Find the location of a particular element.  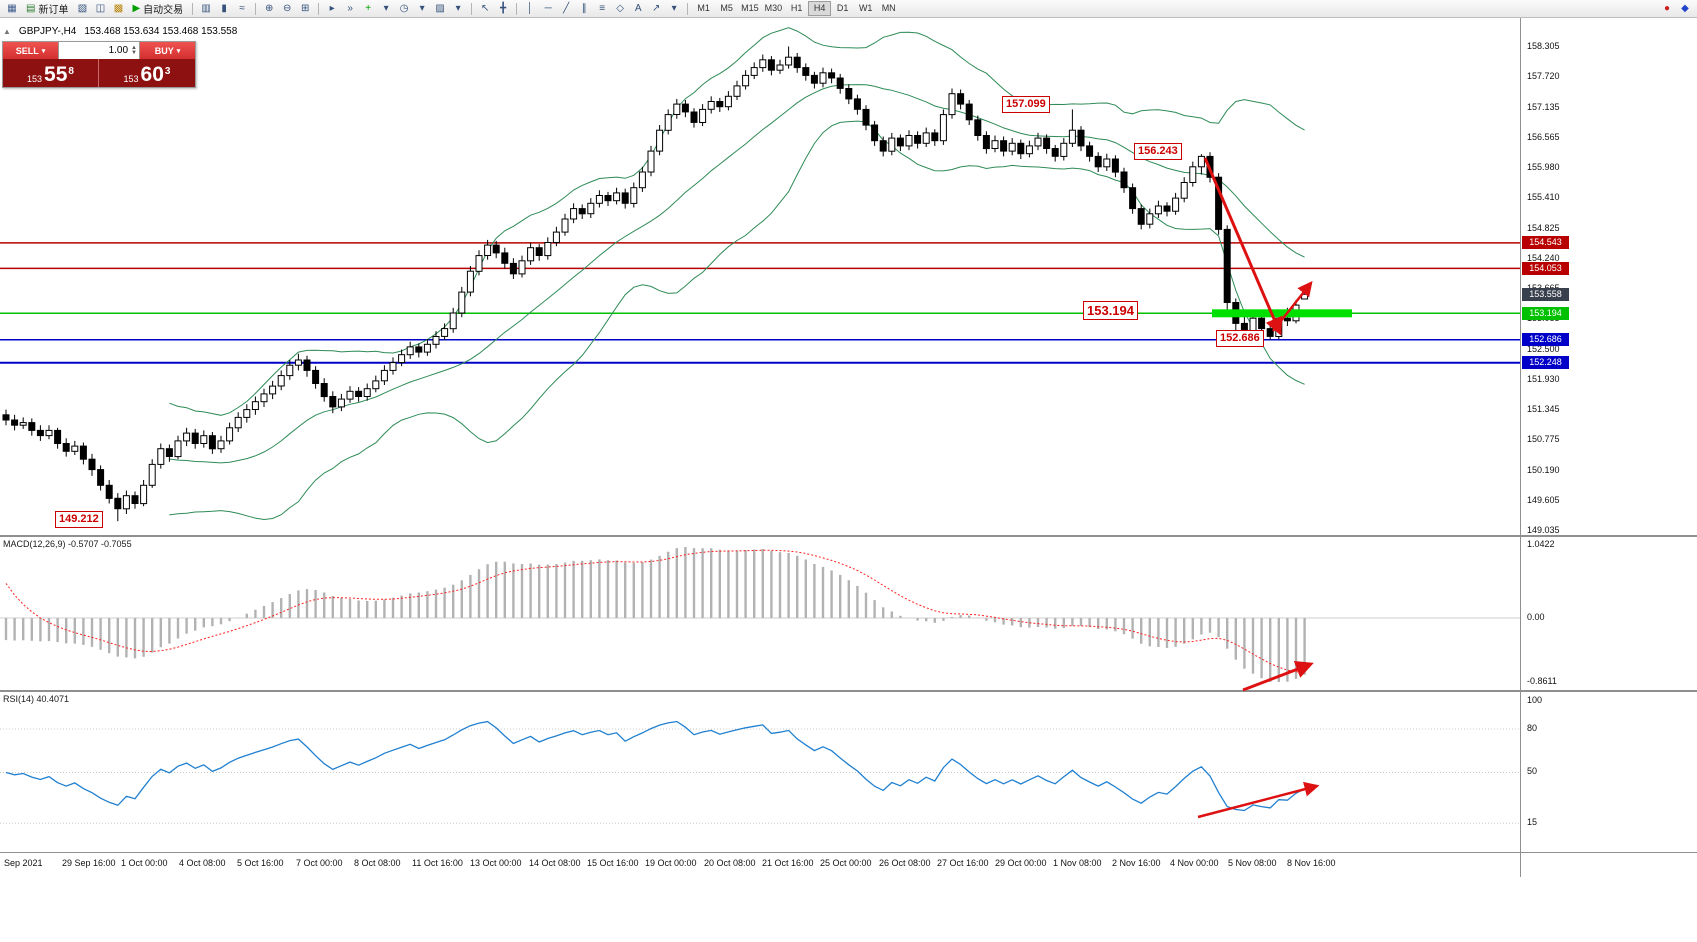

news-icon: ● is located at coordinates (1667, 8).